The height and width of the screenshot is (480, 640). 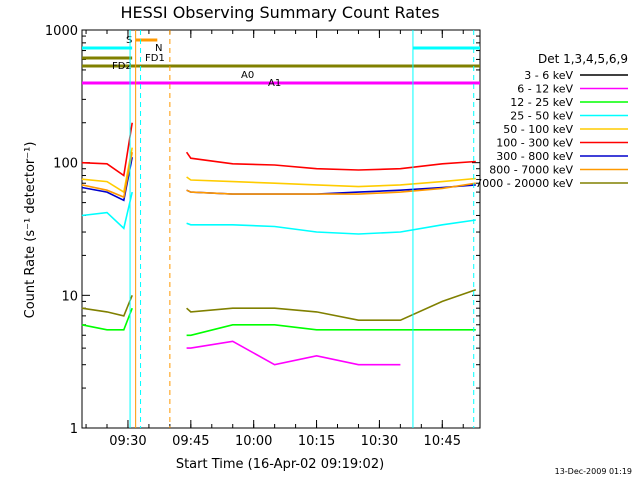 I want to click on y-tick-label: 1000, so click(x=61, y=31).